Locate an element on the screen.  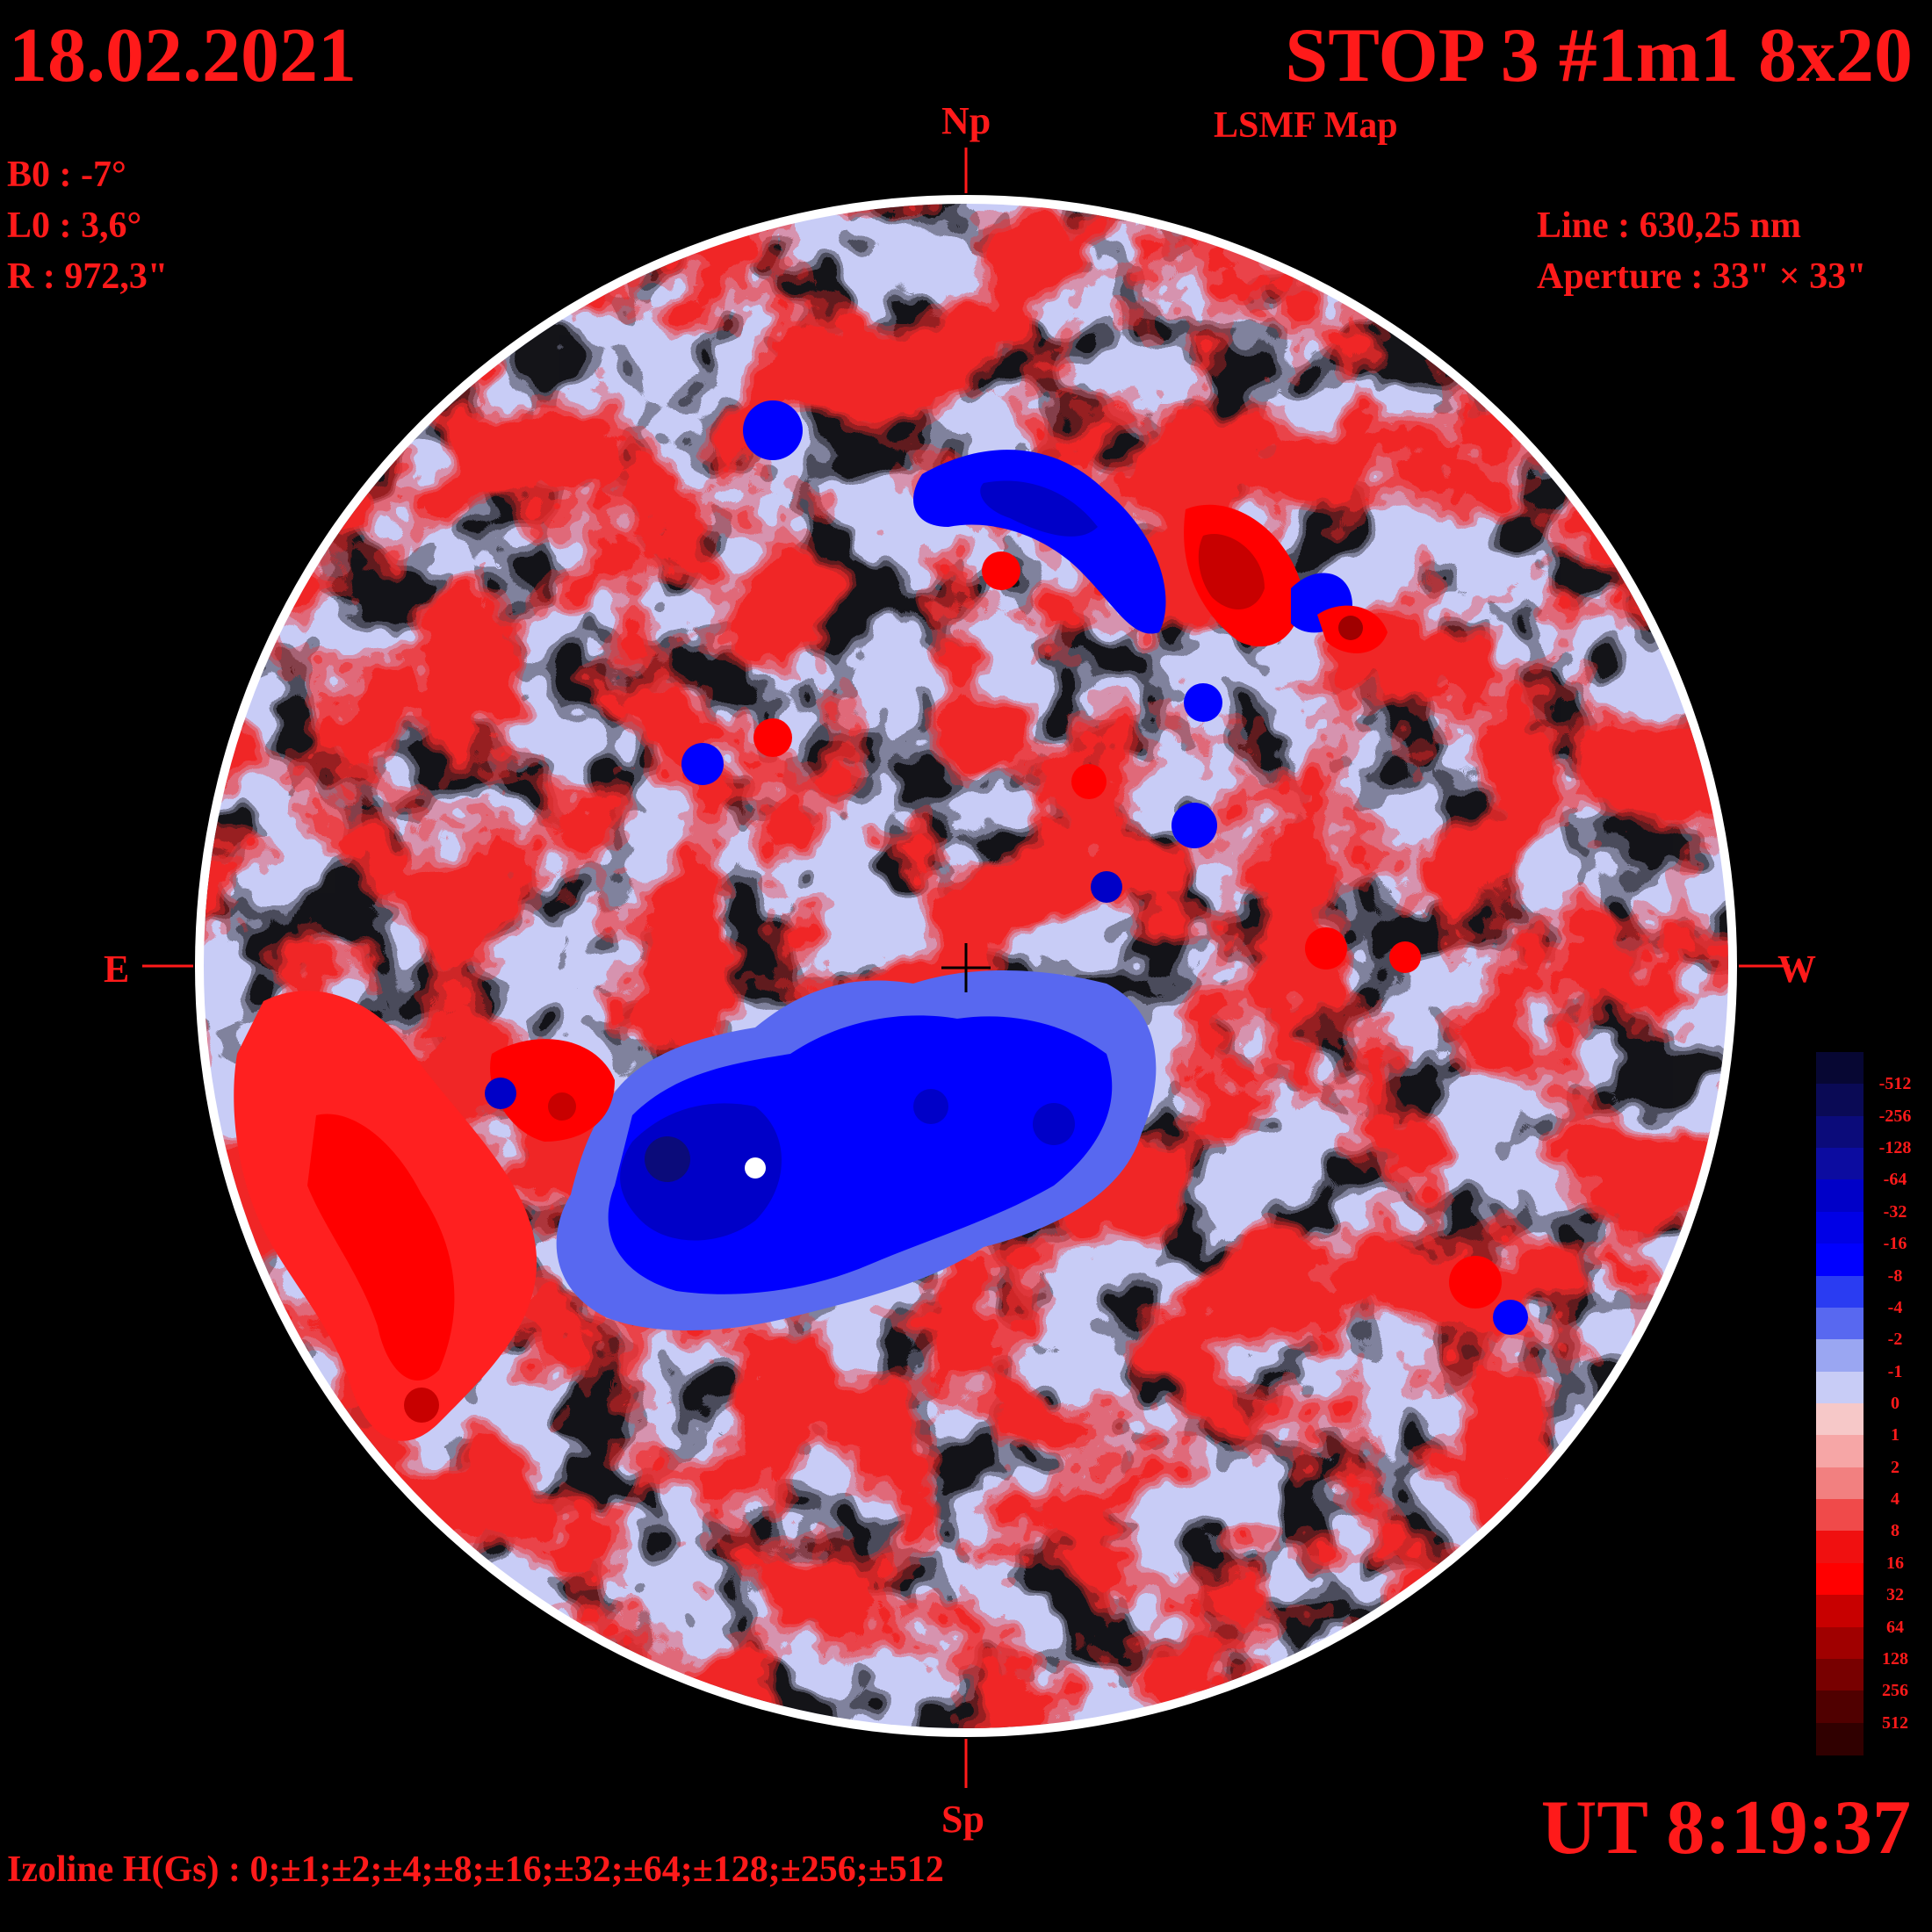
legend-label: 512 is located at coordinates (1895, 1722).